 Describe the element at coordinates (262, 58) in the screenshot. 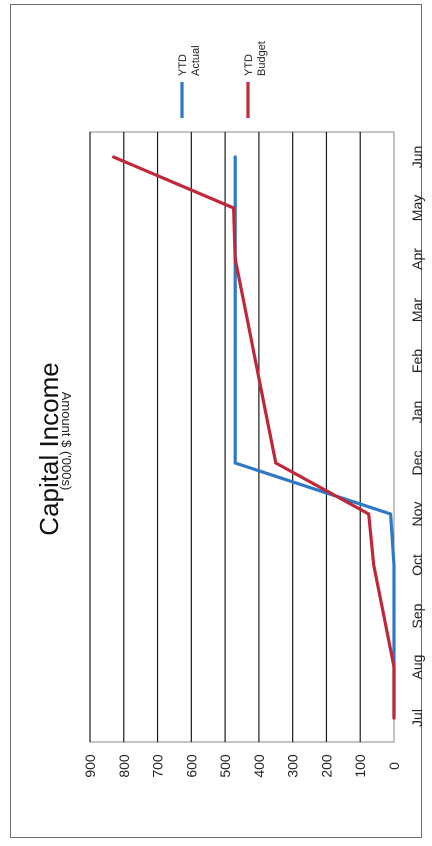

I see `legend-label-2-line-2: Budget` at that location.